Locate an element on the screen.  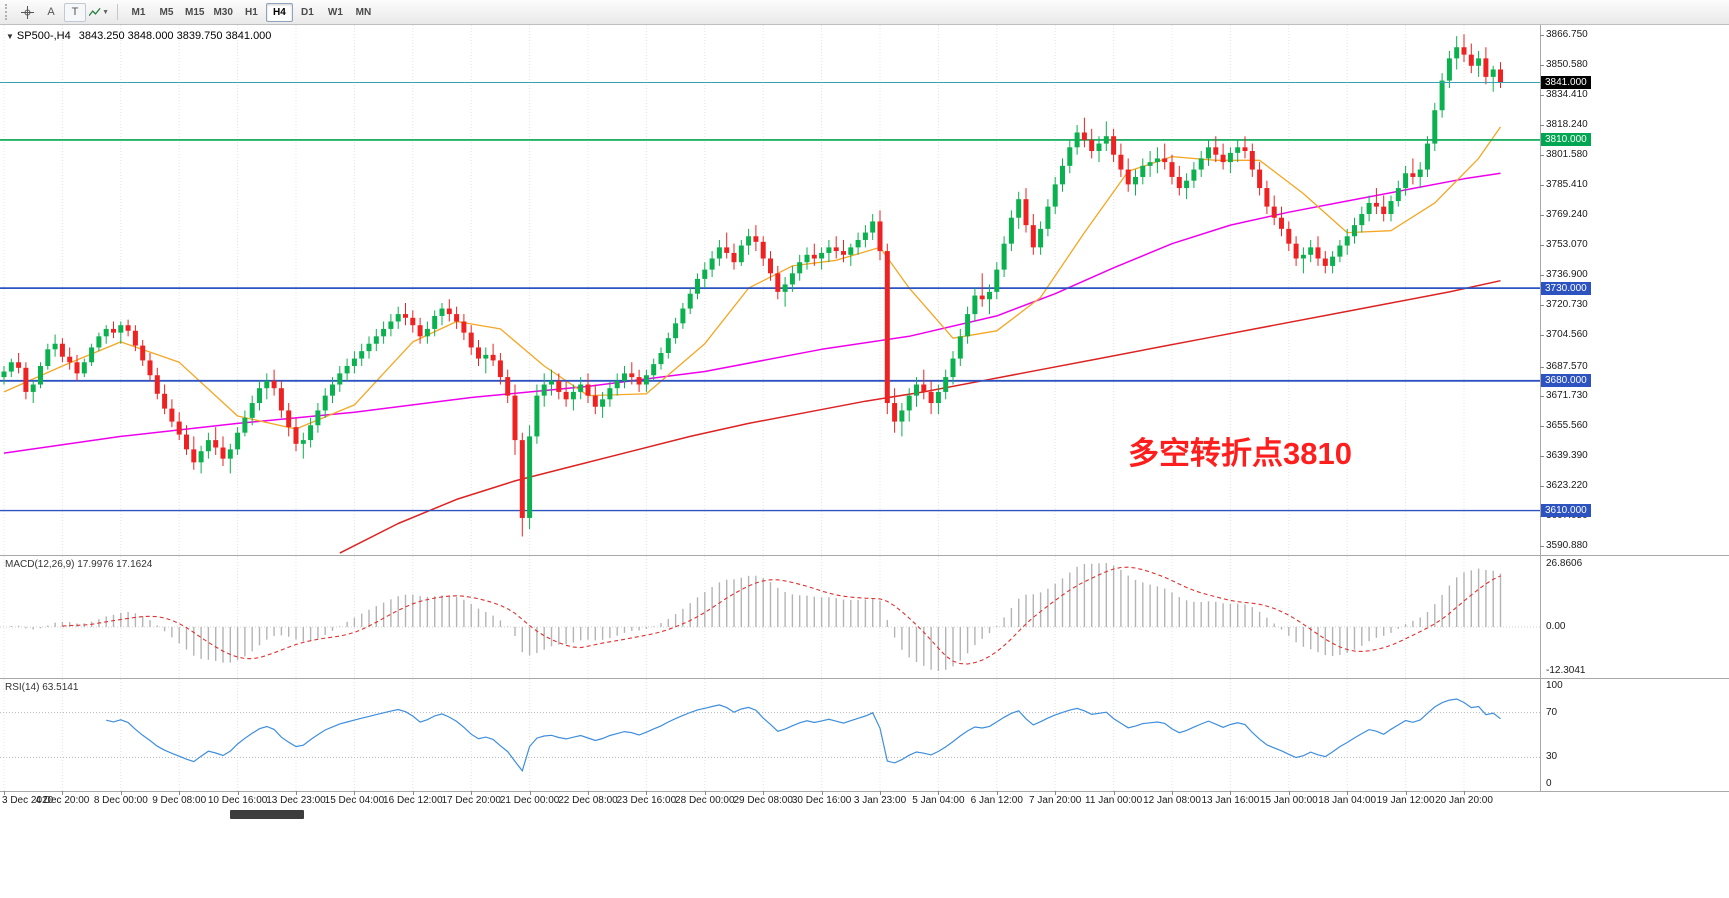
time-axis-label: 15 Jan 00:00 is located at coordinates (1288, 800).